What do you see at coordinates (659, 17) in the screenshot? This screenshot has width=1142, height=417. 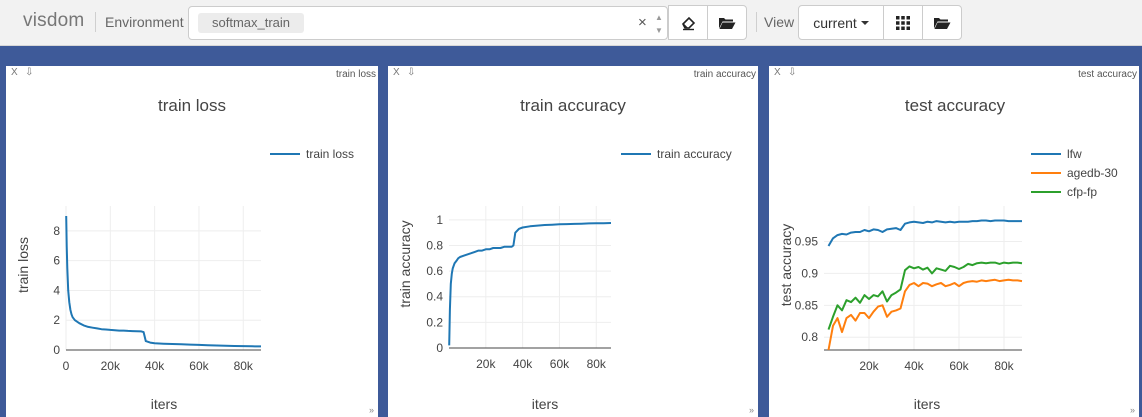 I see `caret-up-icon: ▲` at bounding box center [659, 17].